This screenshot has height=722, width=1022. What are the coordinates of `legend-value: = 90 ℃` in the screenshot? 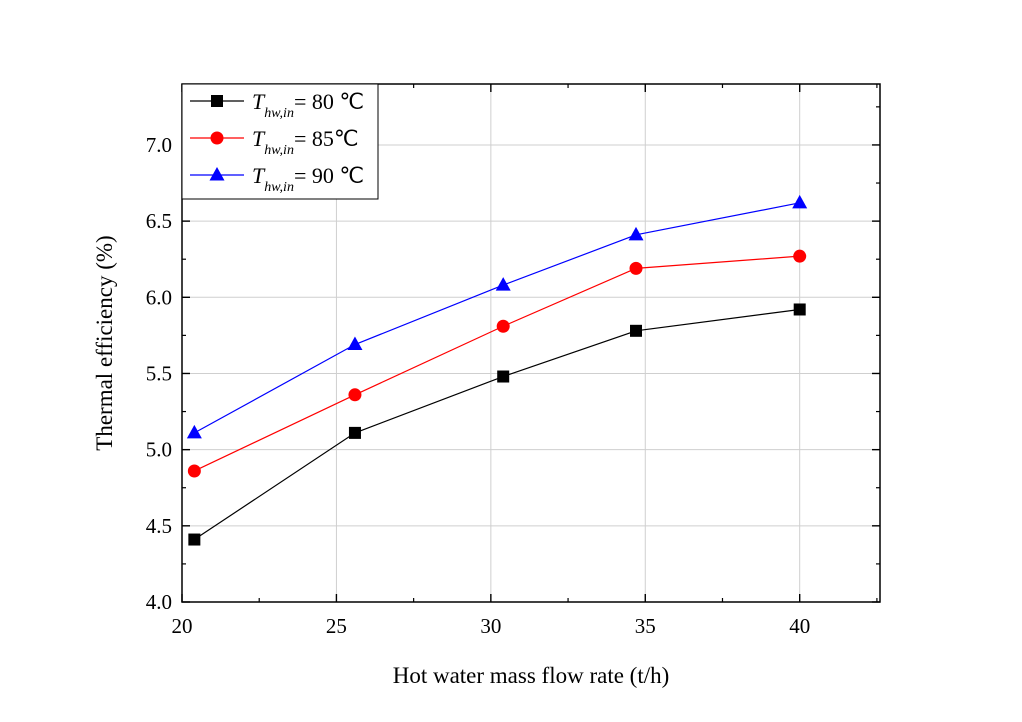 It's located at (329, 175).